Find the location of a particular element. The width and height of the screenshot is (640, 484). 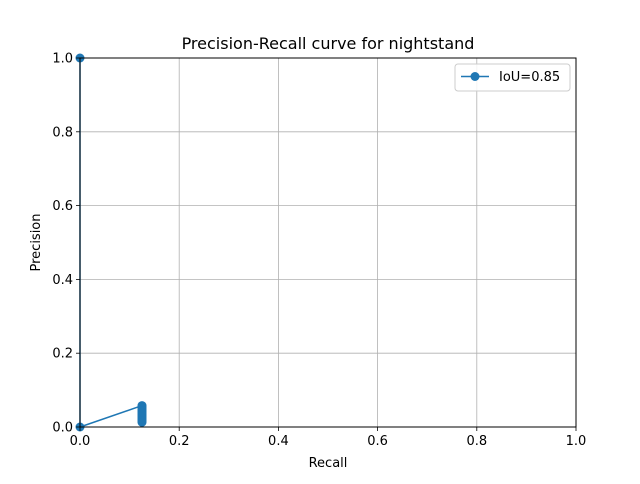

y-tick-label: 0.8 is located at coordinates (62, 132).